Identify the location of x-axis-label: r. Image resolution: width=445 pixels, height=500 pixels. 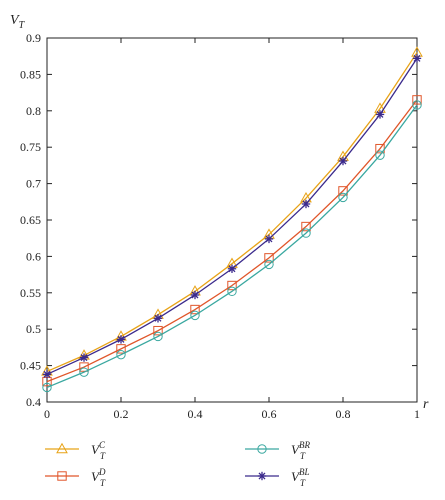
(426, 404).